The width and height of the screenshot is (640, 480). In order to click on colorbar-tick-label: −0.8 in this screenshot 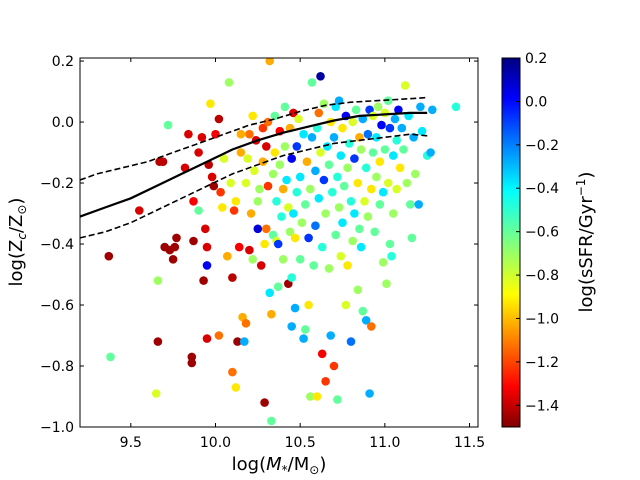, I will do `click(542, 276)`.